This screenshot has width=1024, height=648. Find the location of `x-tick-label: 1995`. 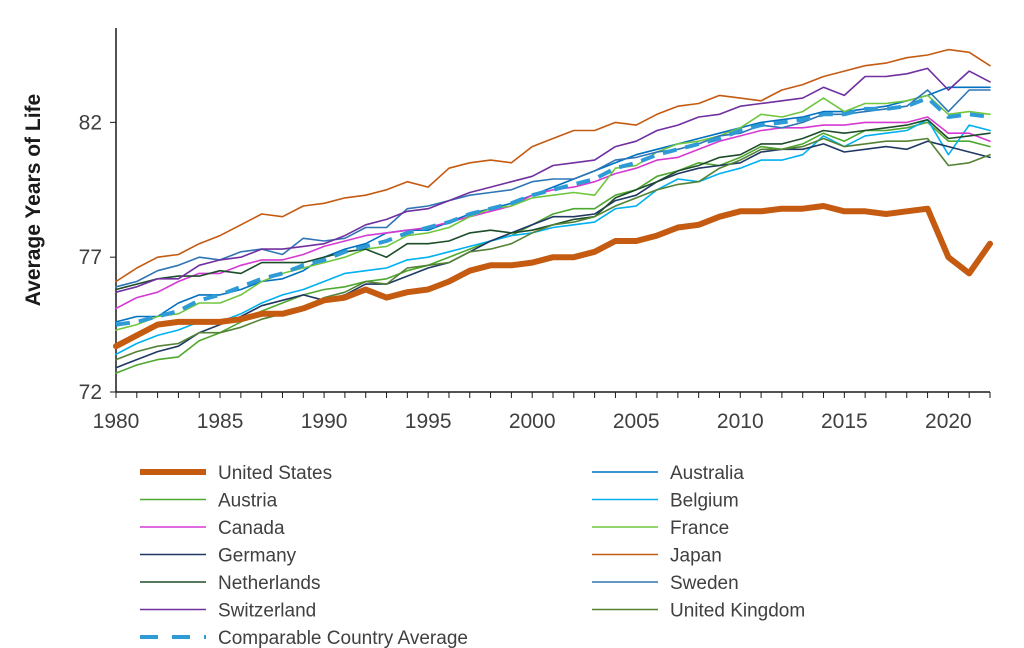

x-tick-label: 1995 is located at coordinates (428, 421).